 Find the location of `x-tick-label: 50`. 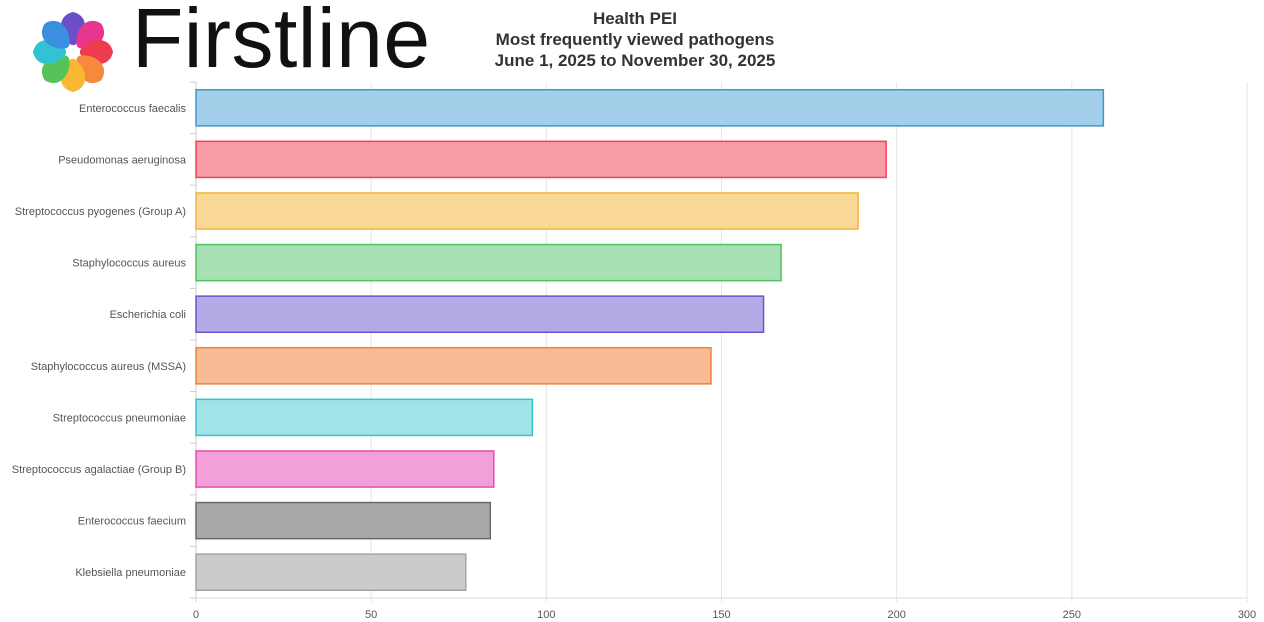

x-tick-label: 50 is located at coordinates (371, 615).